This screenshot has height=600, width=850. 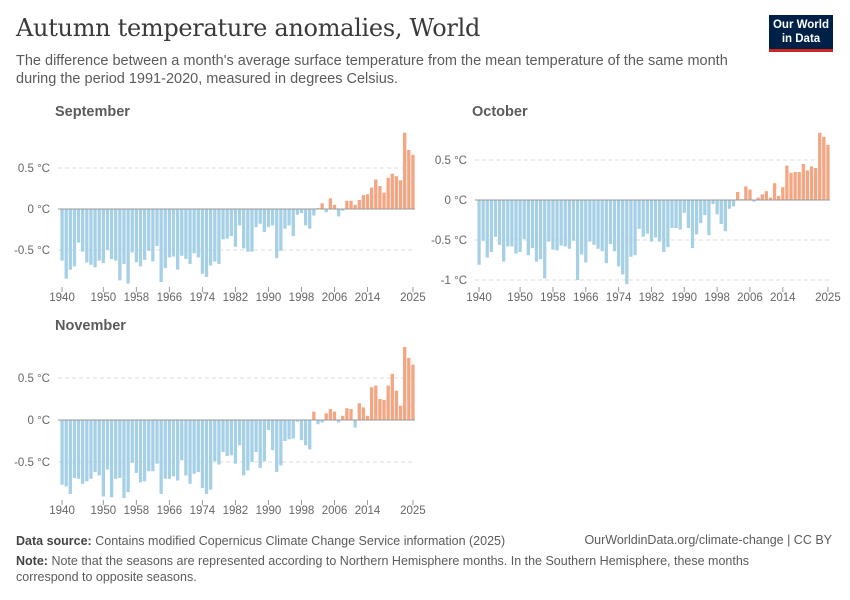 I want to click on bar-2024, so click(x=824, y=168).